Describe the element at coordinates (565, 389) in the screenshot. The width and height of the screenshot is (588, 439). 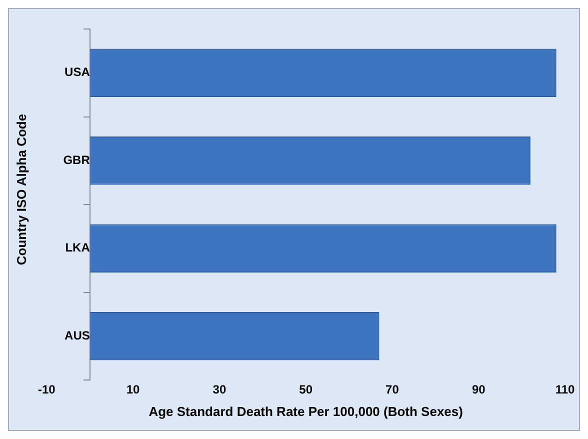
I see `x-tick-label: 110` at that location.